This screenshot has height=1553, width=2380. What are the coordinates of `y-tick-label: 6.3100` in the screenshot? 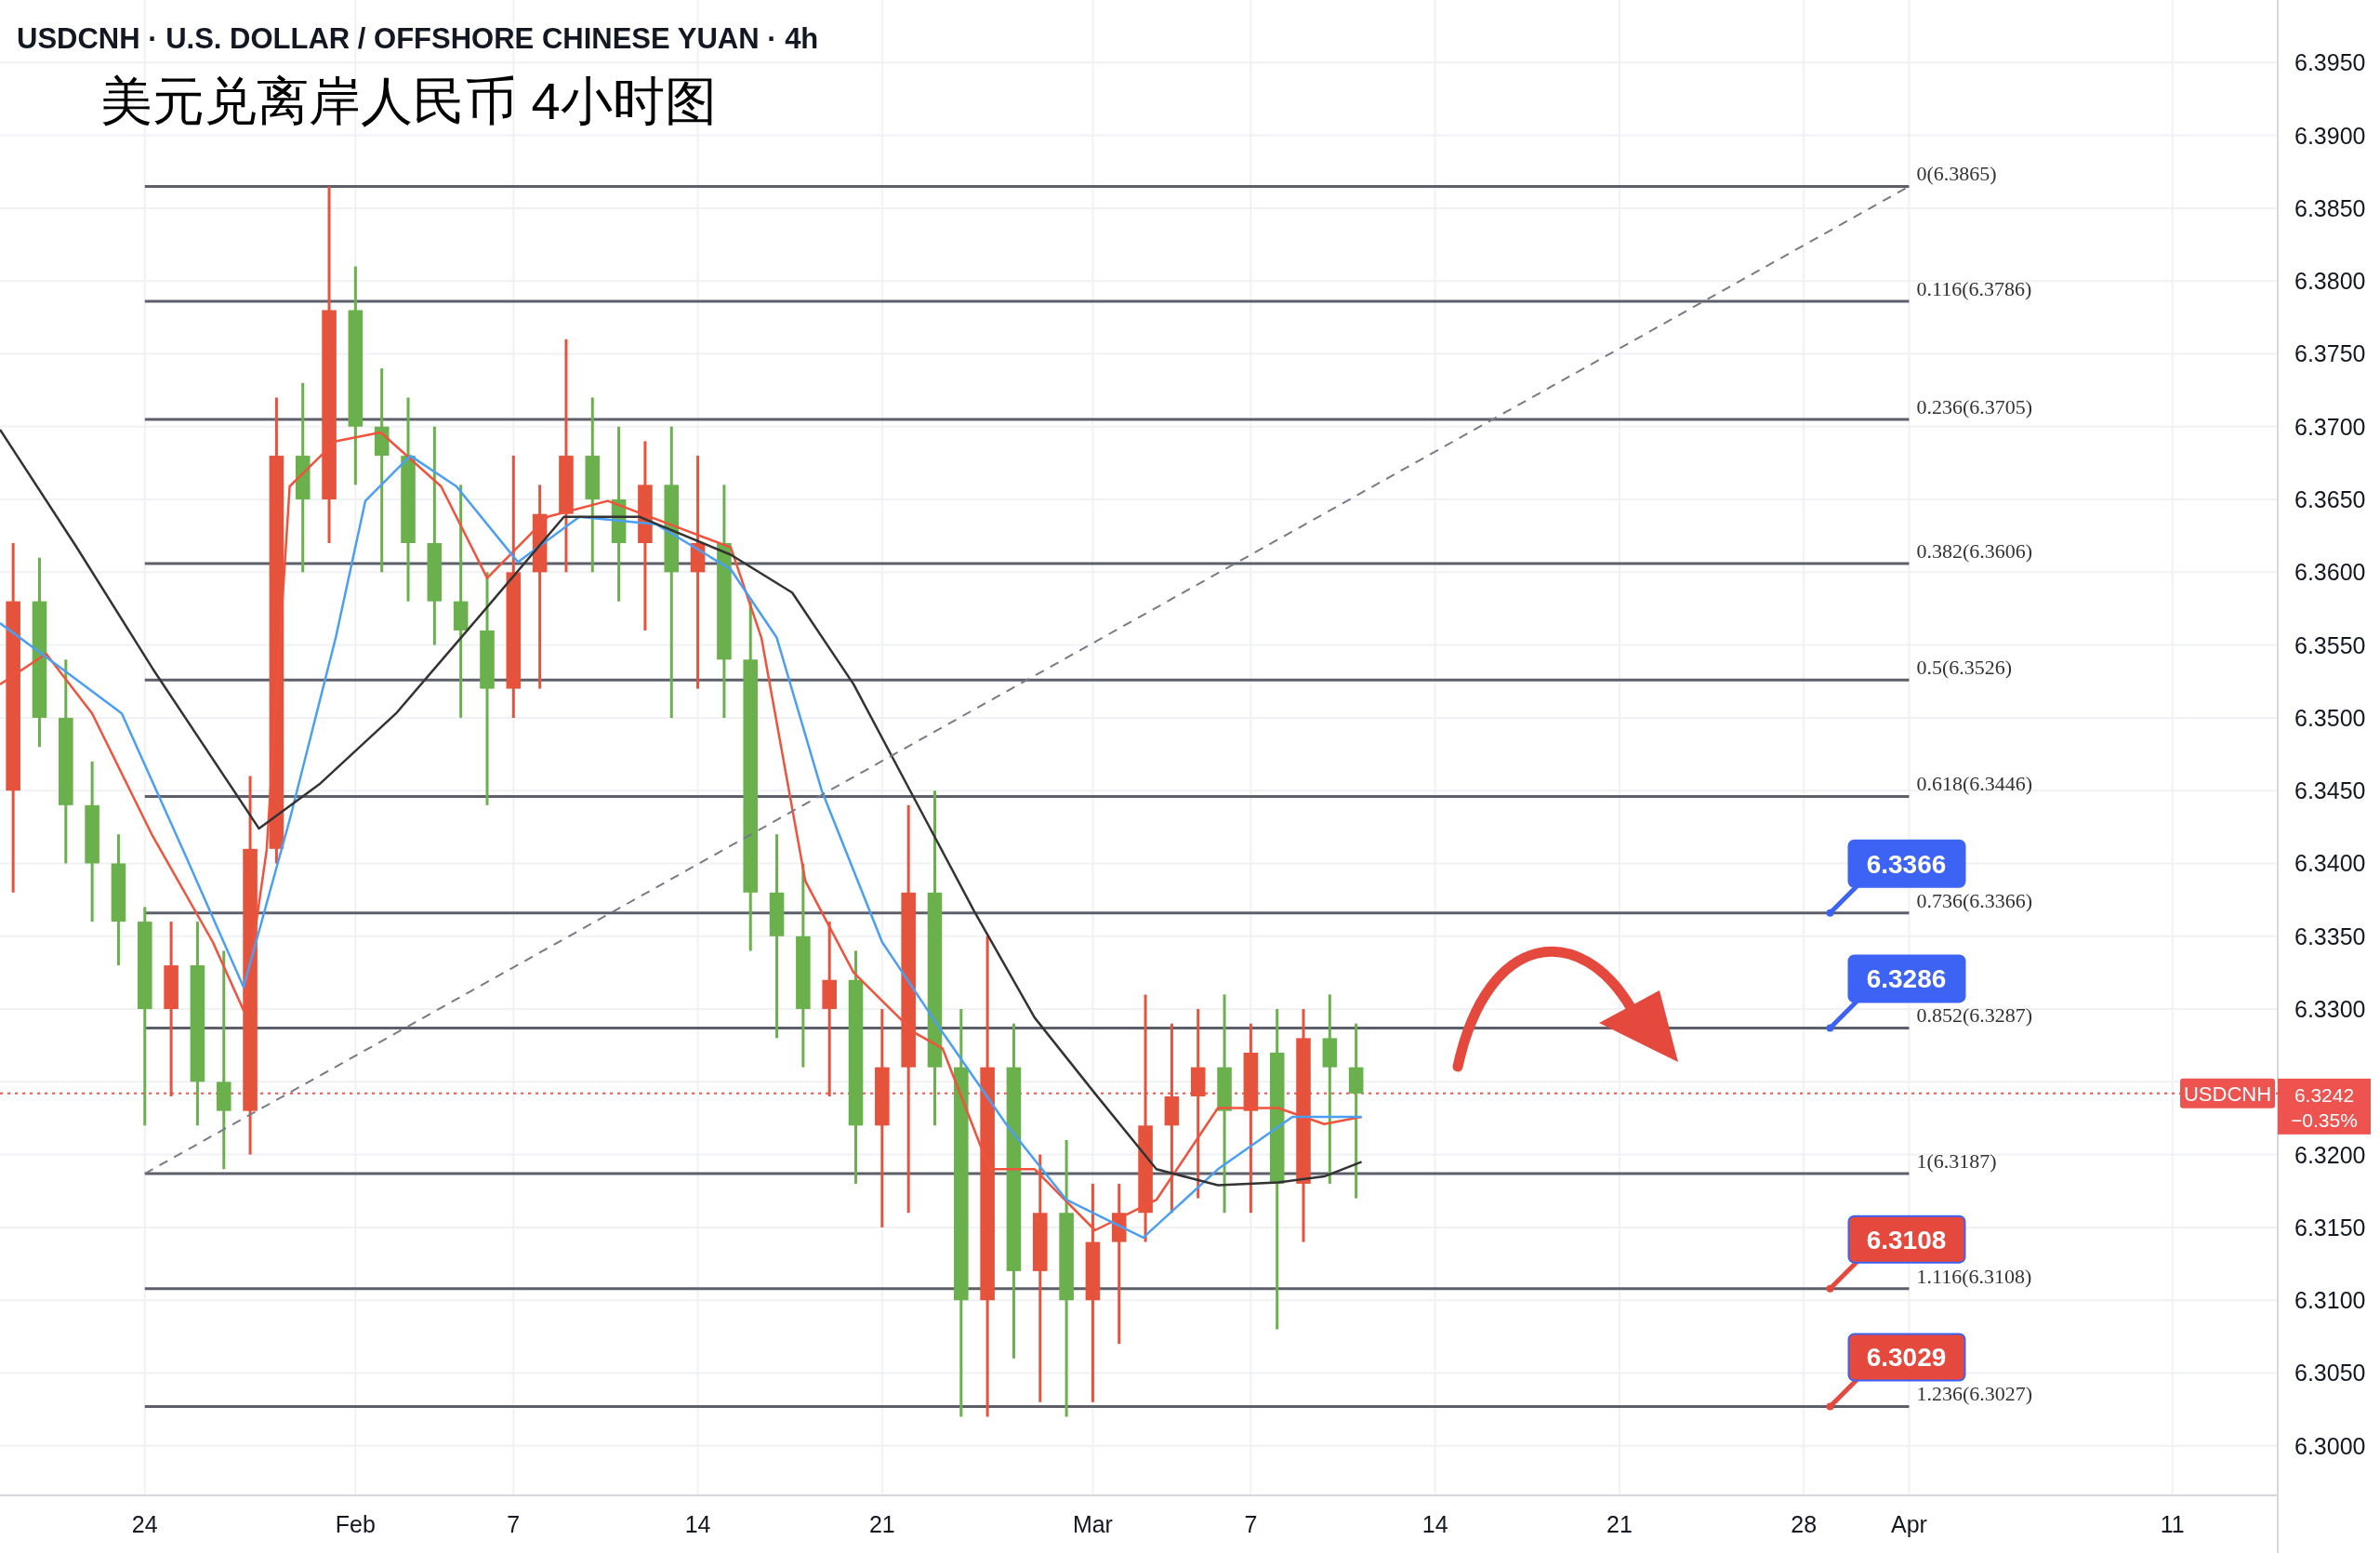 It's located at (2330, 1300).